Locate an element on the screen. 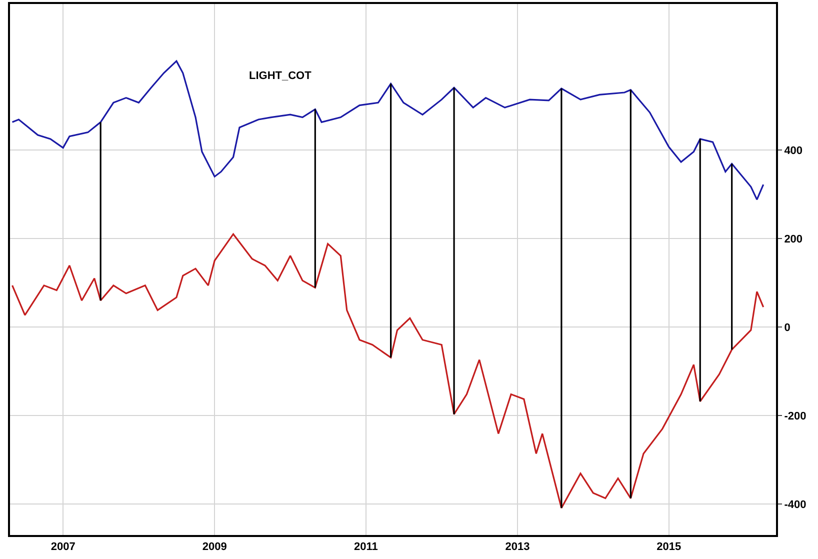 The height and width of the screenshot is (559, 818). annotation: LIGHT_COT is located at coordinates (280, 76).